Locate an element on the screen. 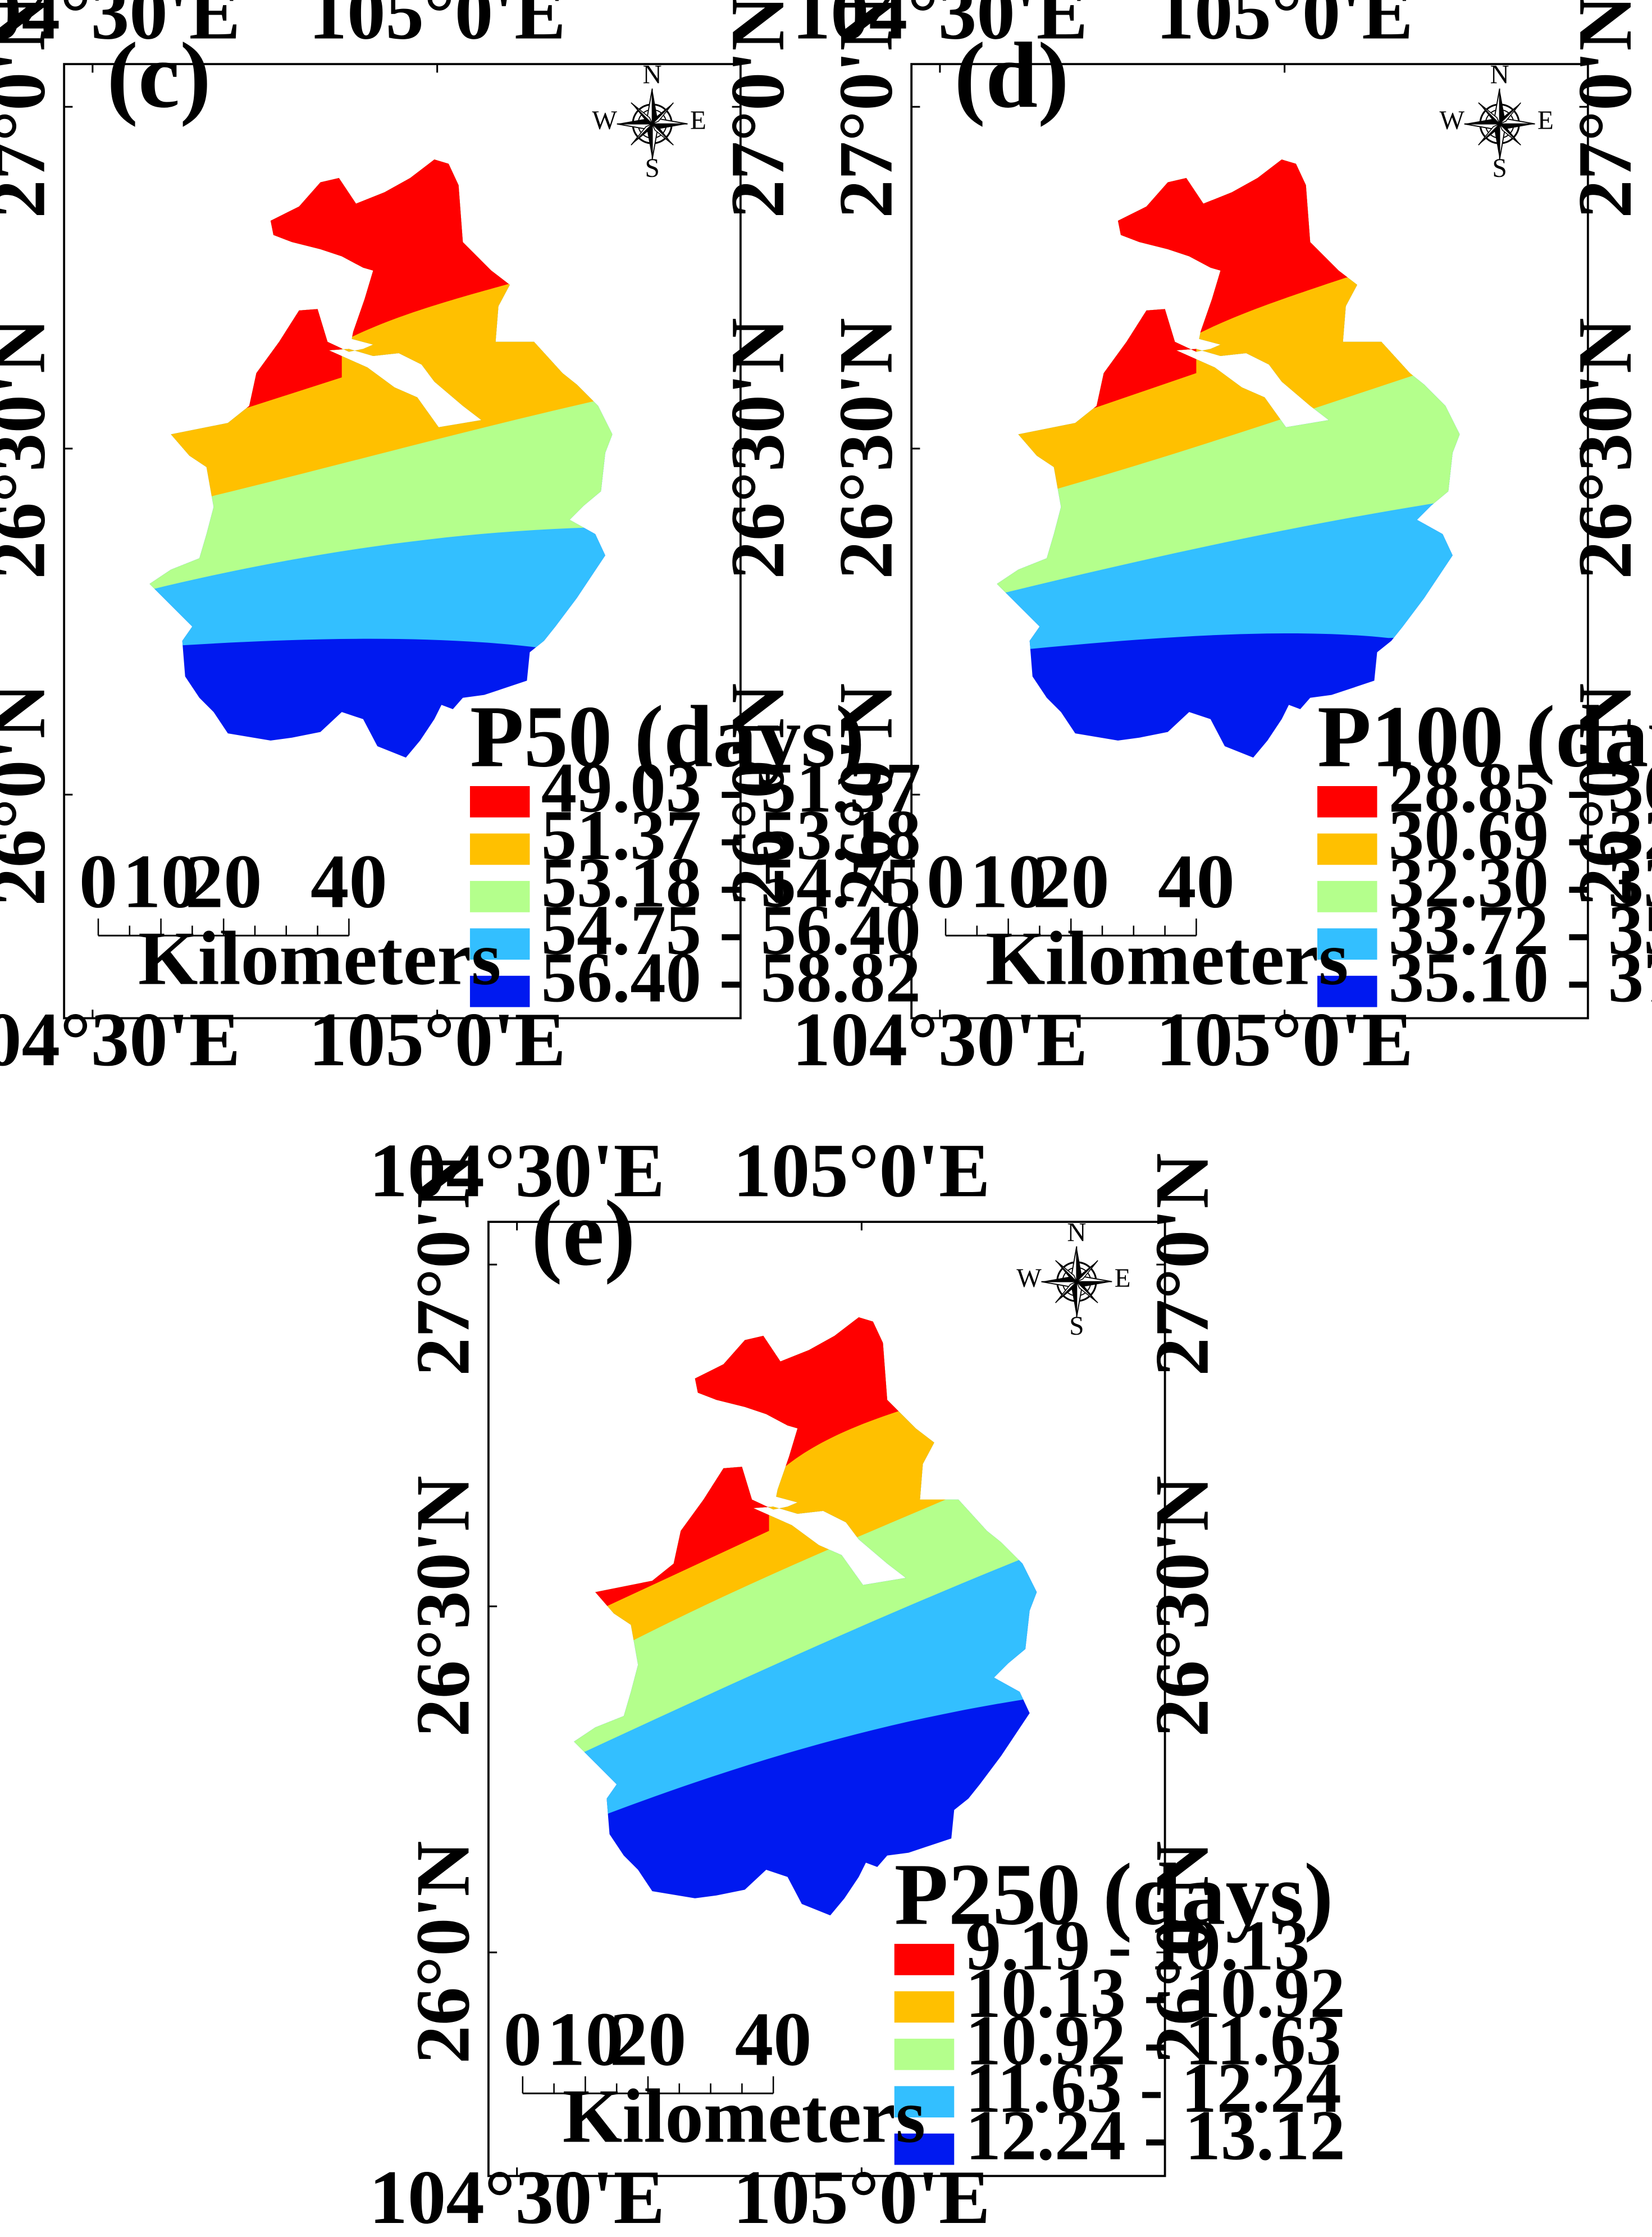  legend-title: P250 (days) is located at coordinates (1114, 1894).